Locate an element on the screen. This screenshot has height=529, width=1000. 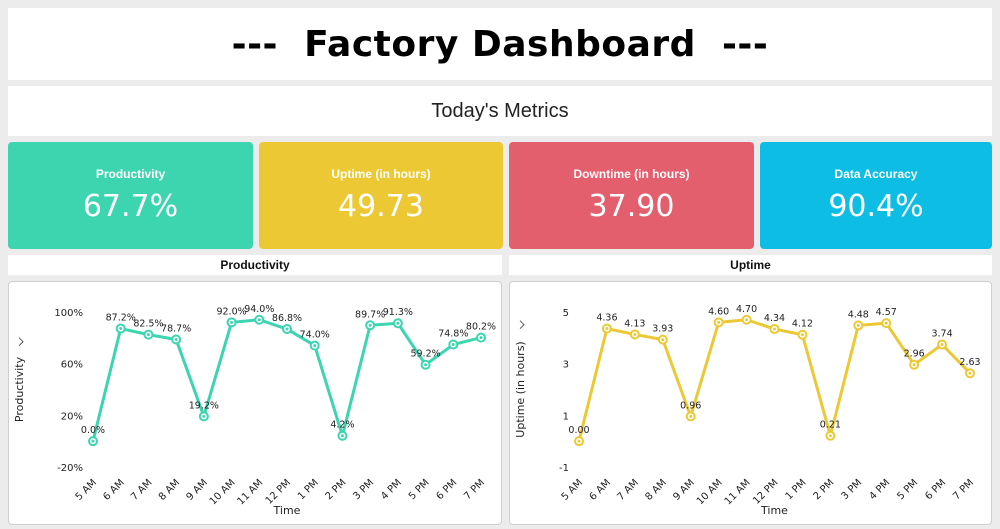
data-label: 92.0% is located at coordinates (231, 311).